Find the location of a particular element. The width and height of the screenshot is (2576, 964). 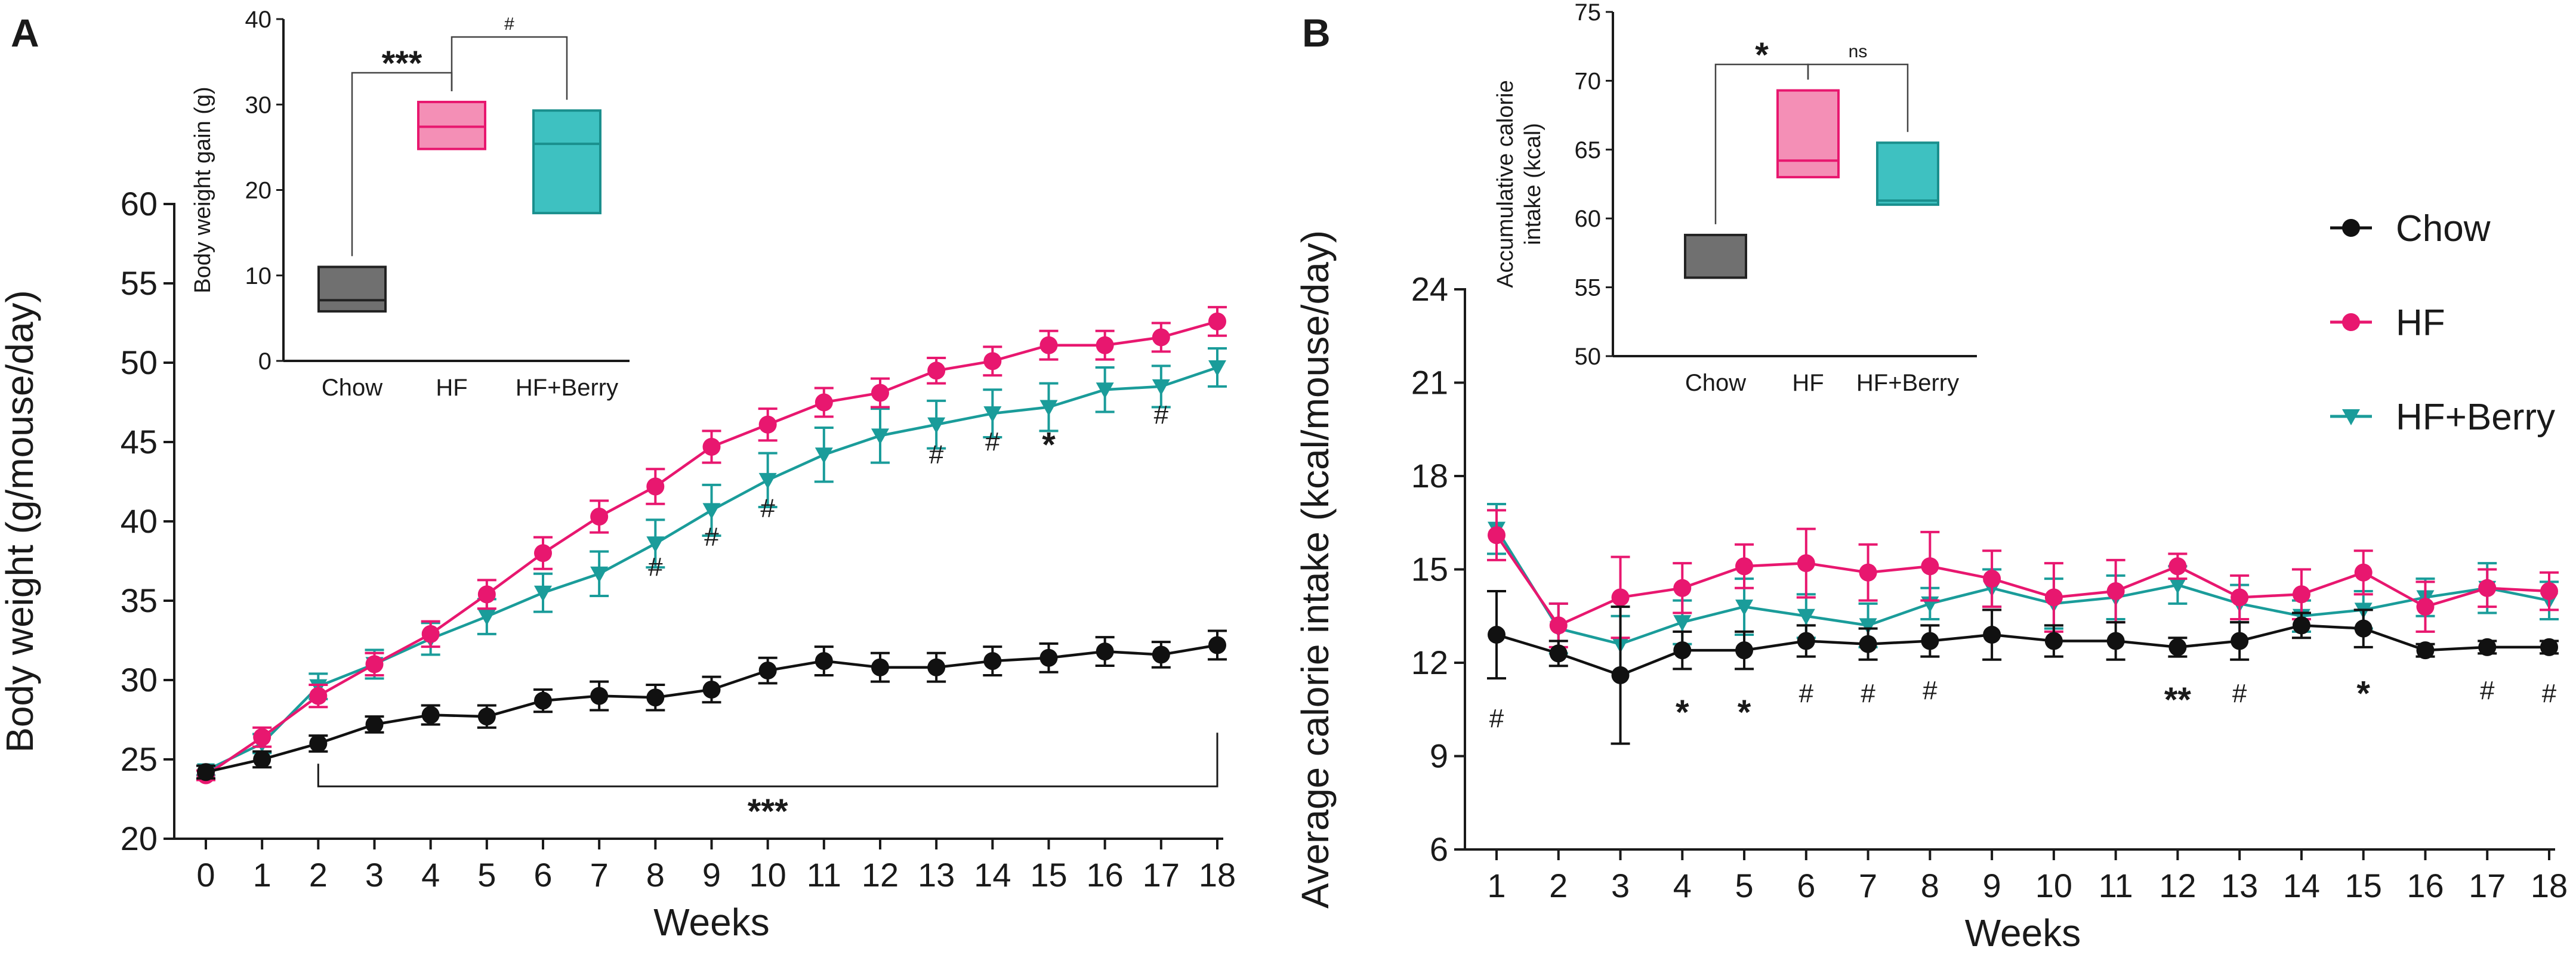

inset-comparison-bracket is located at coordinates (510, 68).